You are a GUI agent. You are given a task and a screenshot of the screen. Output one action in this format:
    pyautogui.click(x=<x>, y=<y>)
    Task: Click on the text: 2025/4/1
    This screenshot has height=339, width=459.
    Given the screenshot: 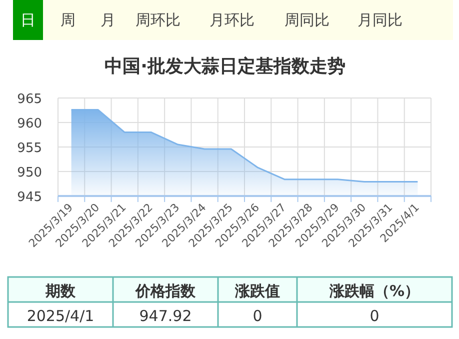 What is the action you would take?
    pyautogui.click(x=60, y=316)
    